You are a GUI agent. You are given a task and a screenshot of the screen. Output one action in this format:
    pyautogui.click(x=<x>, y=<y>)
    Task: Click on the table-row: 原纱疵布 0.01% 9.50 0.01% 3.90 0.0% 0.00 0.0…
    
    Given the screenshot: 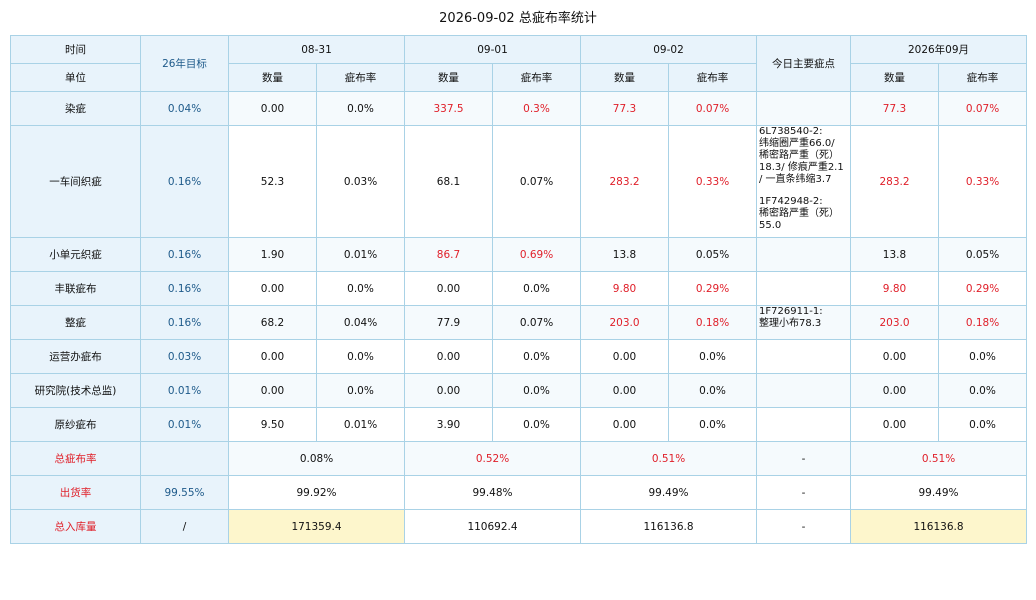 What is the action you would take?
    pyautogui.click(x=518, y=424)
    